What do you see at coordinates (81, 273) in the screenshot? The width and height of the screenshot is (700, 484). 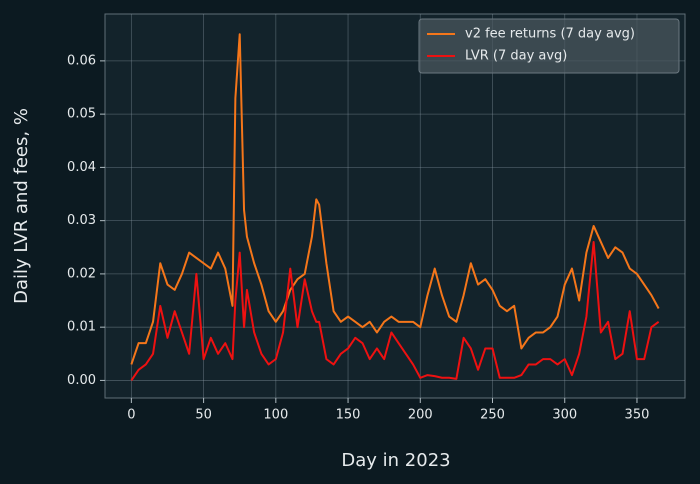 I see `y-tick-label: 0.02` at bounding box center [81, 273].